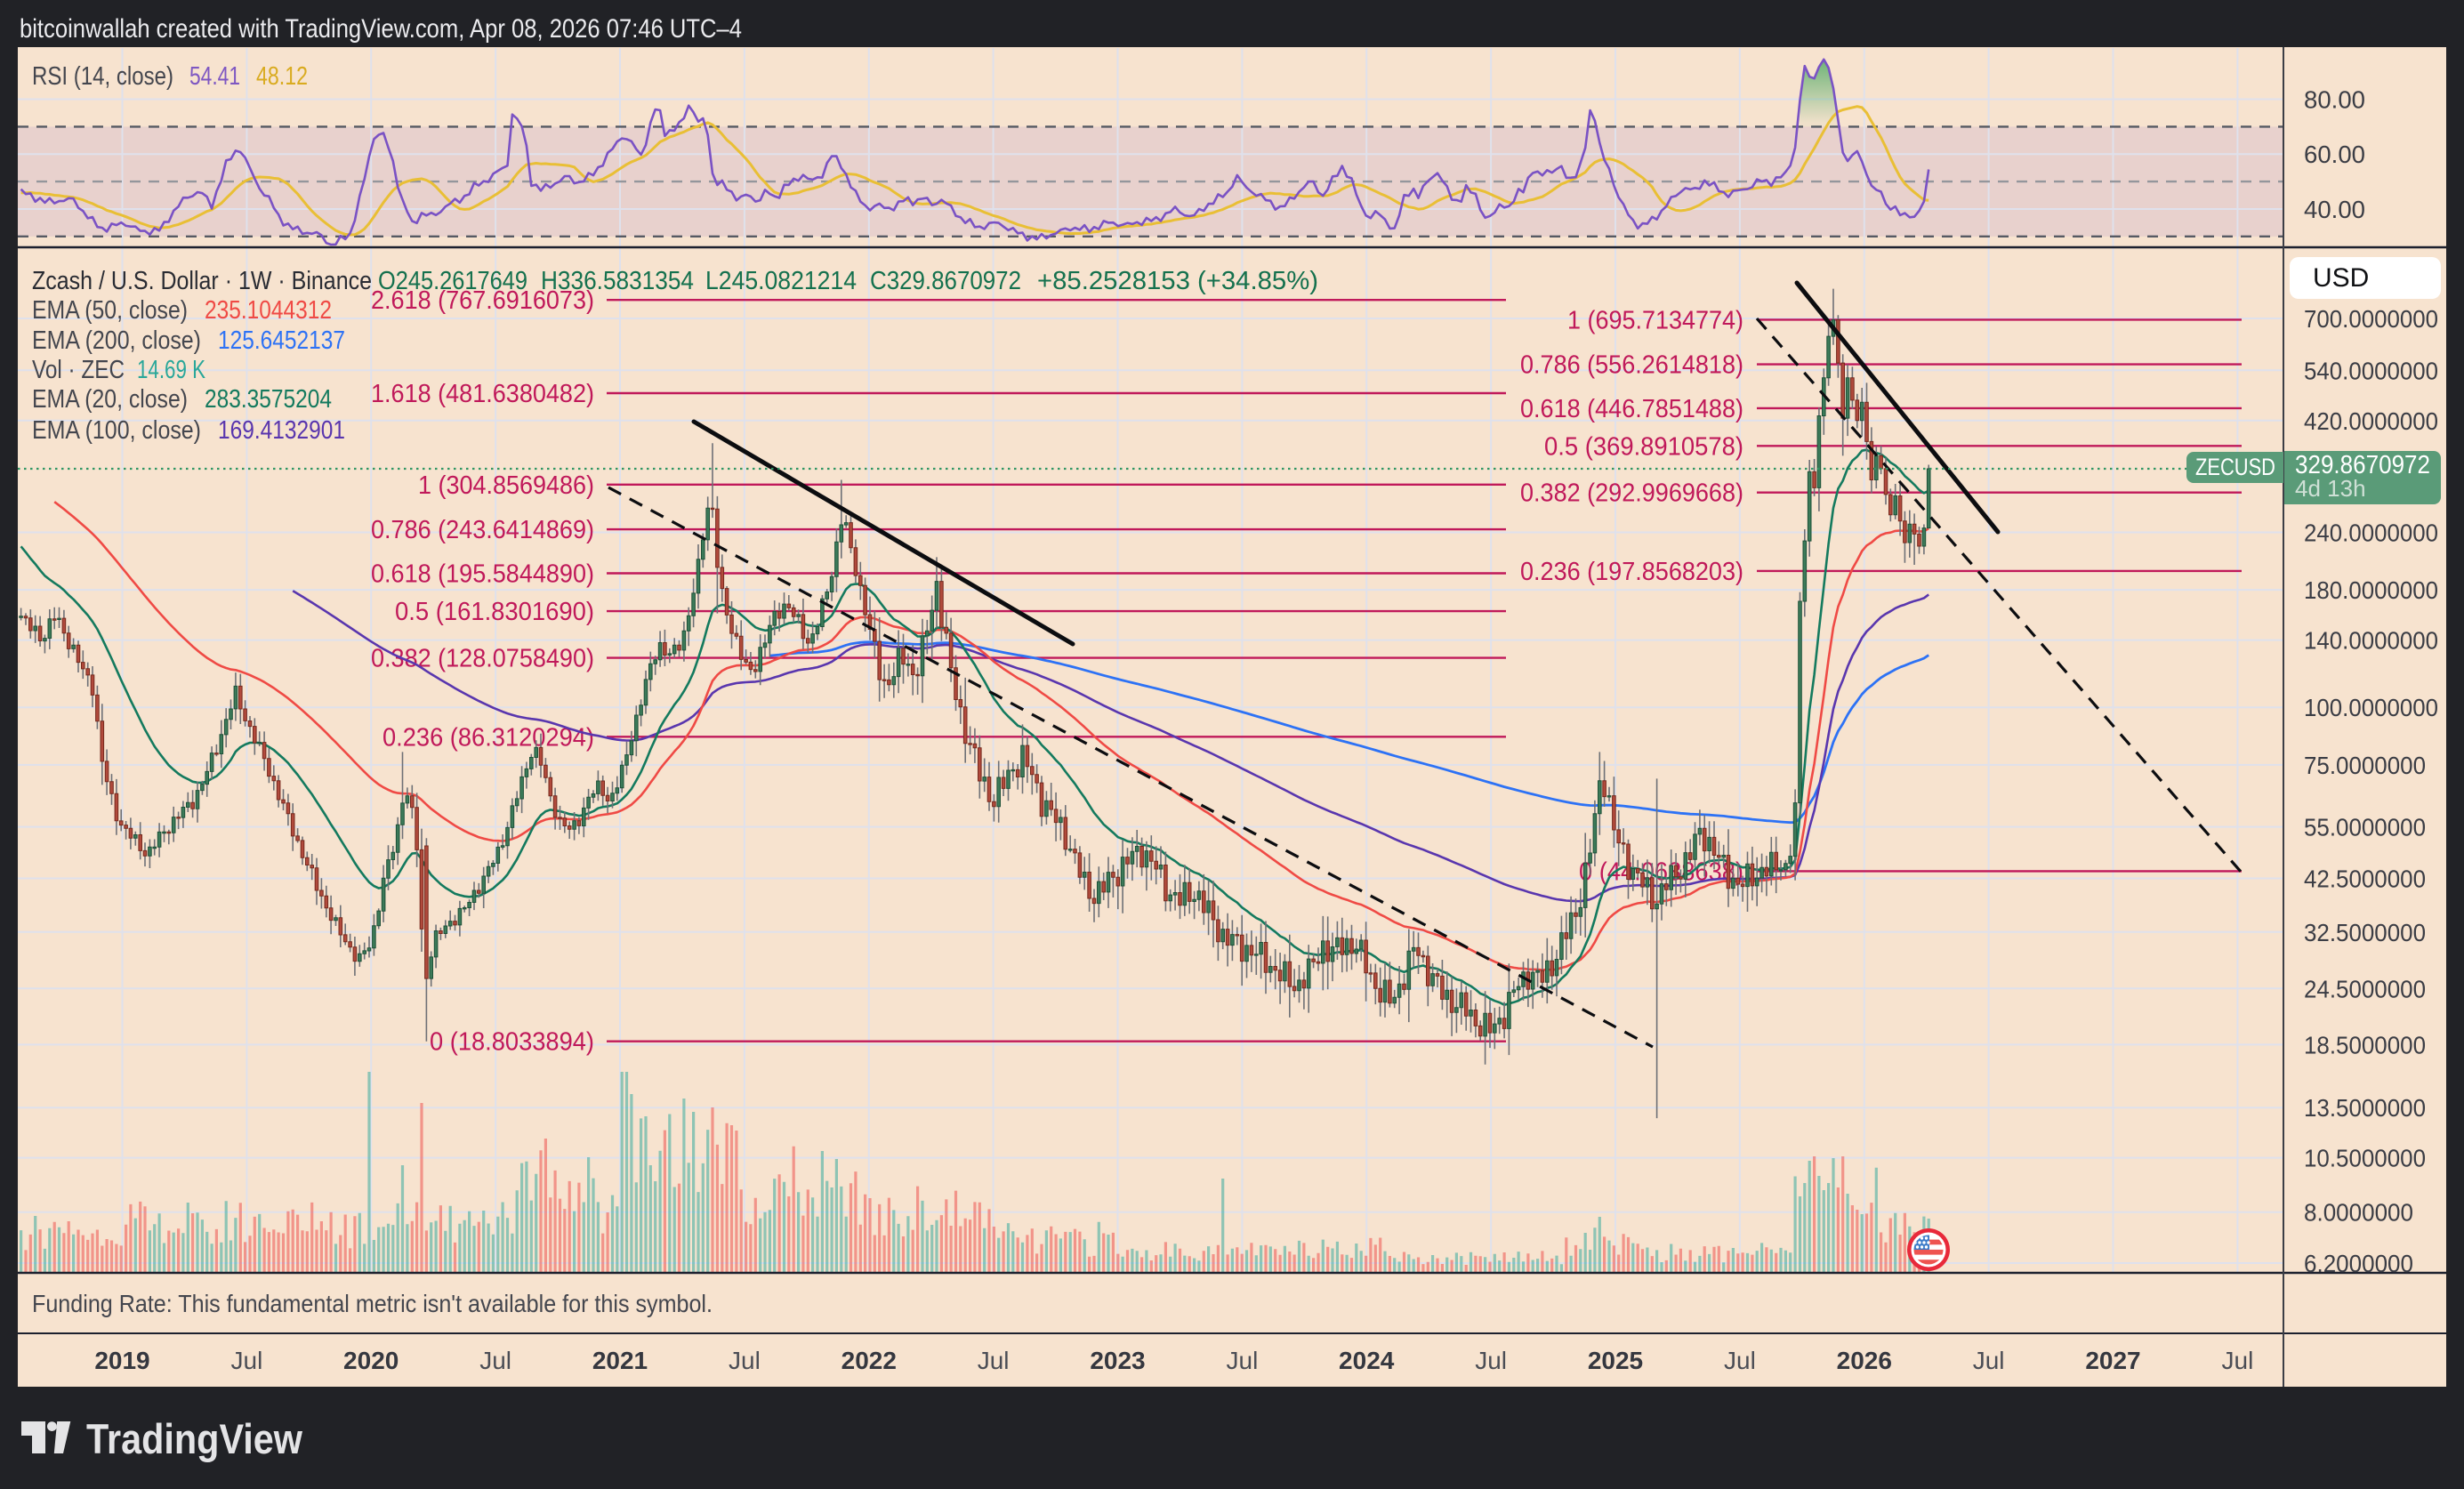 Image resolution: width=2464 pixels, height=1489 pixels. What do you see at coordinates (482, 530) in the screenshot?
I see `svg-text: 0.786 (243.6414869)` at bounding box center [482, 530].